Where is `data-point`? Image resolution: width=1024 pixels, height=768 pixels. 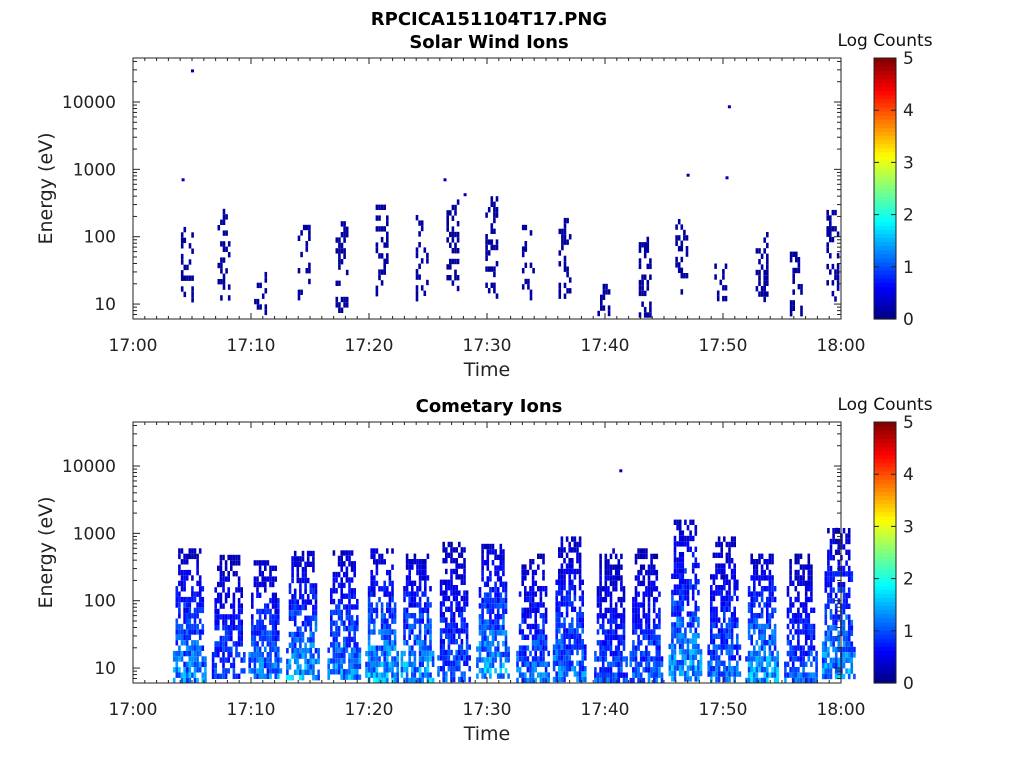 data-point is located at coordinates (688, 175).